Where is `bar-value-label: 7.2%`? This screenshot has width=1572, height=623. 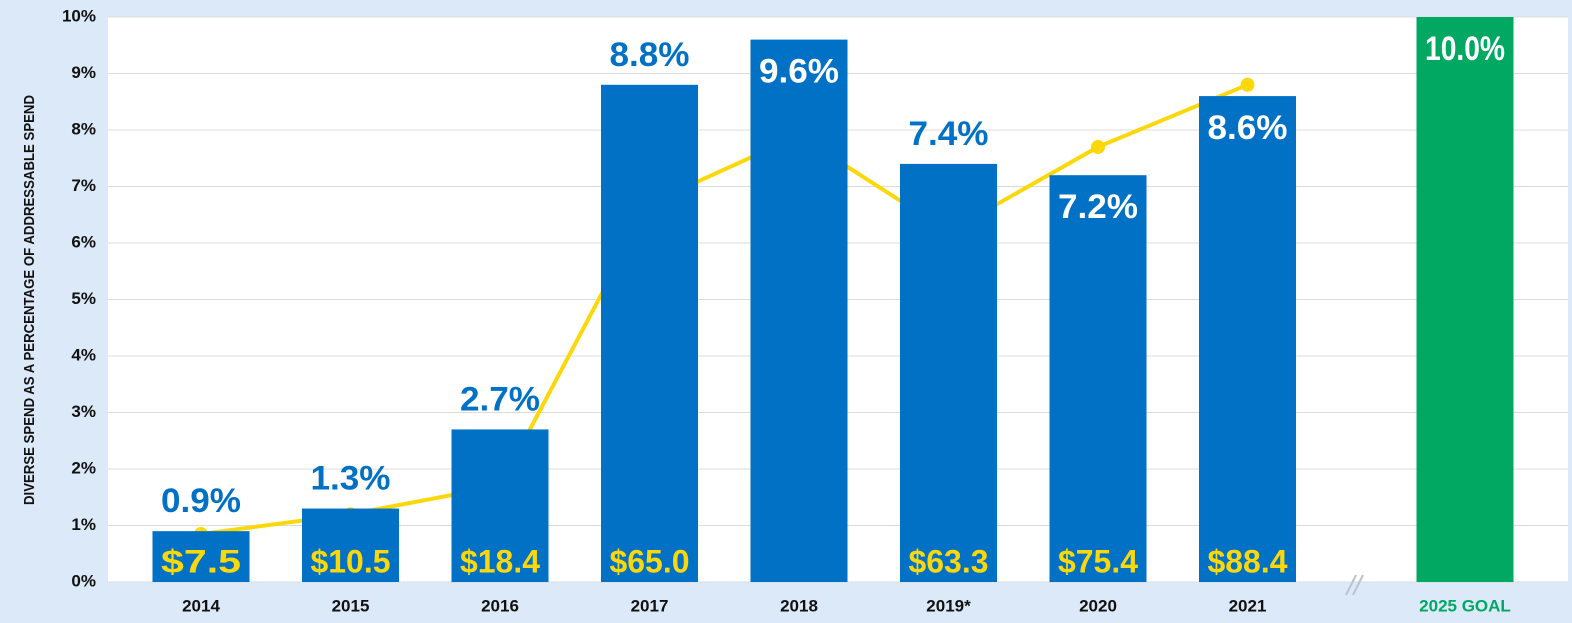
bar-value-label: 7.2% is located at coordinates (1098, 207).